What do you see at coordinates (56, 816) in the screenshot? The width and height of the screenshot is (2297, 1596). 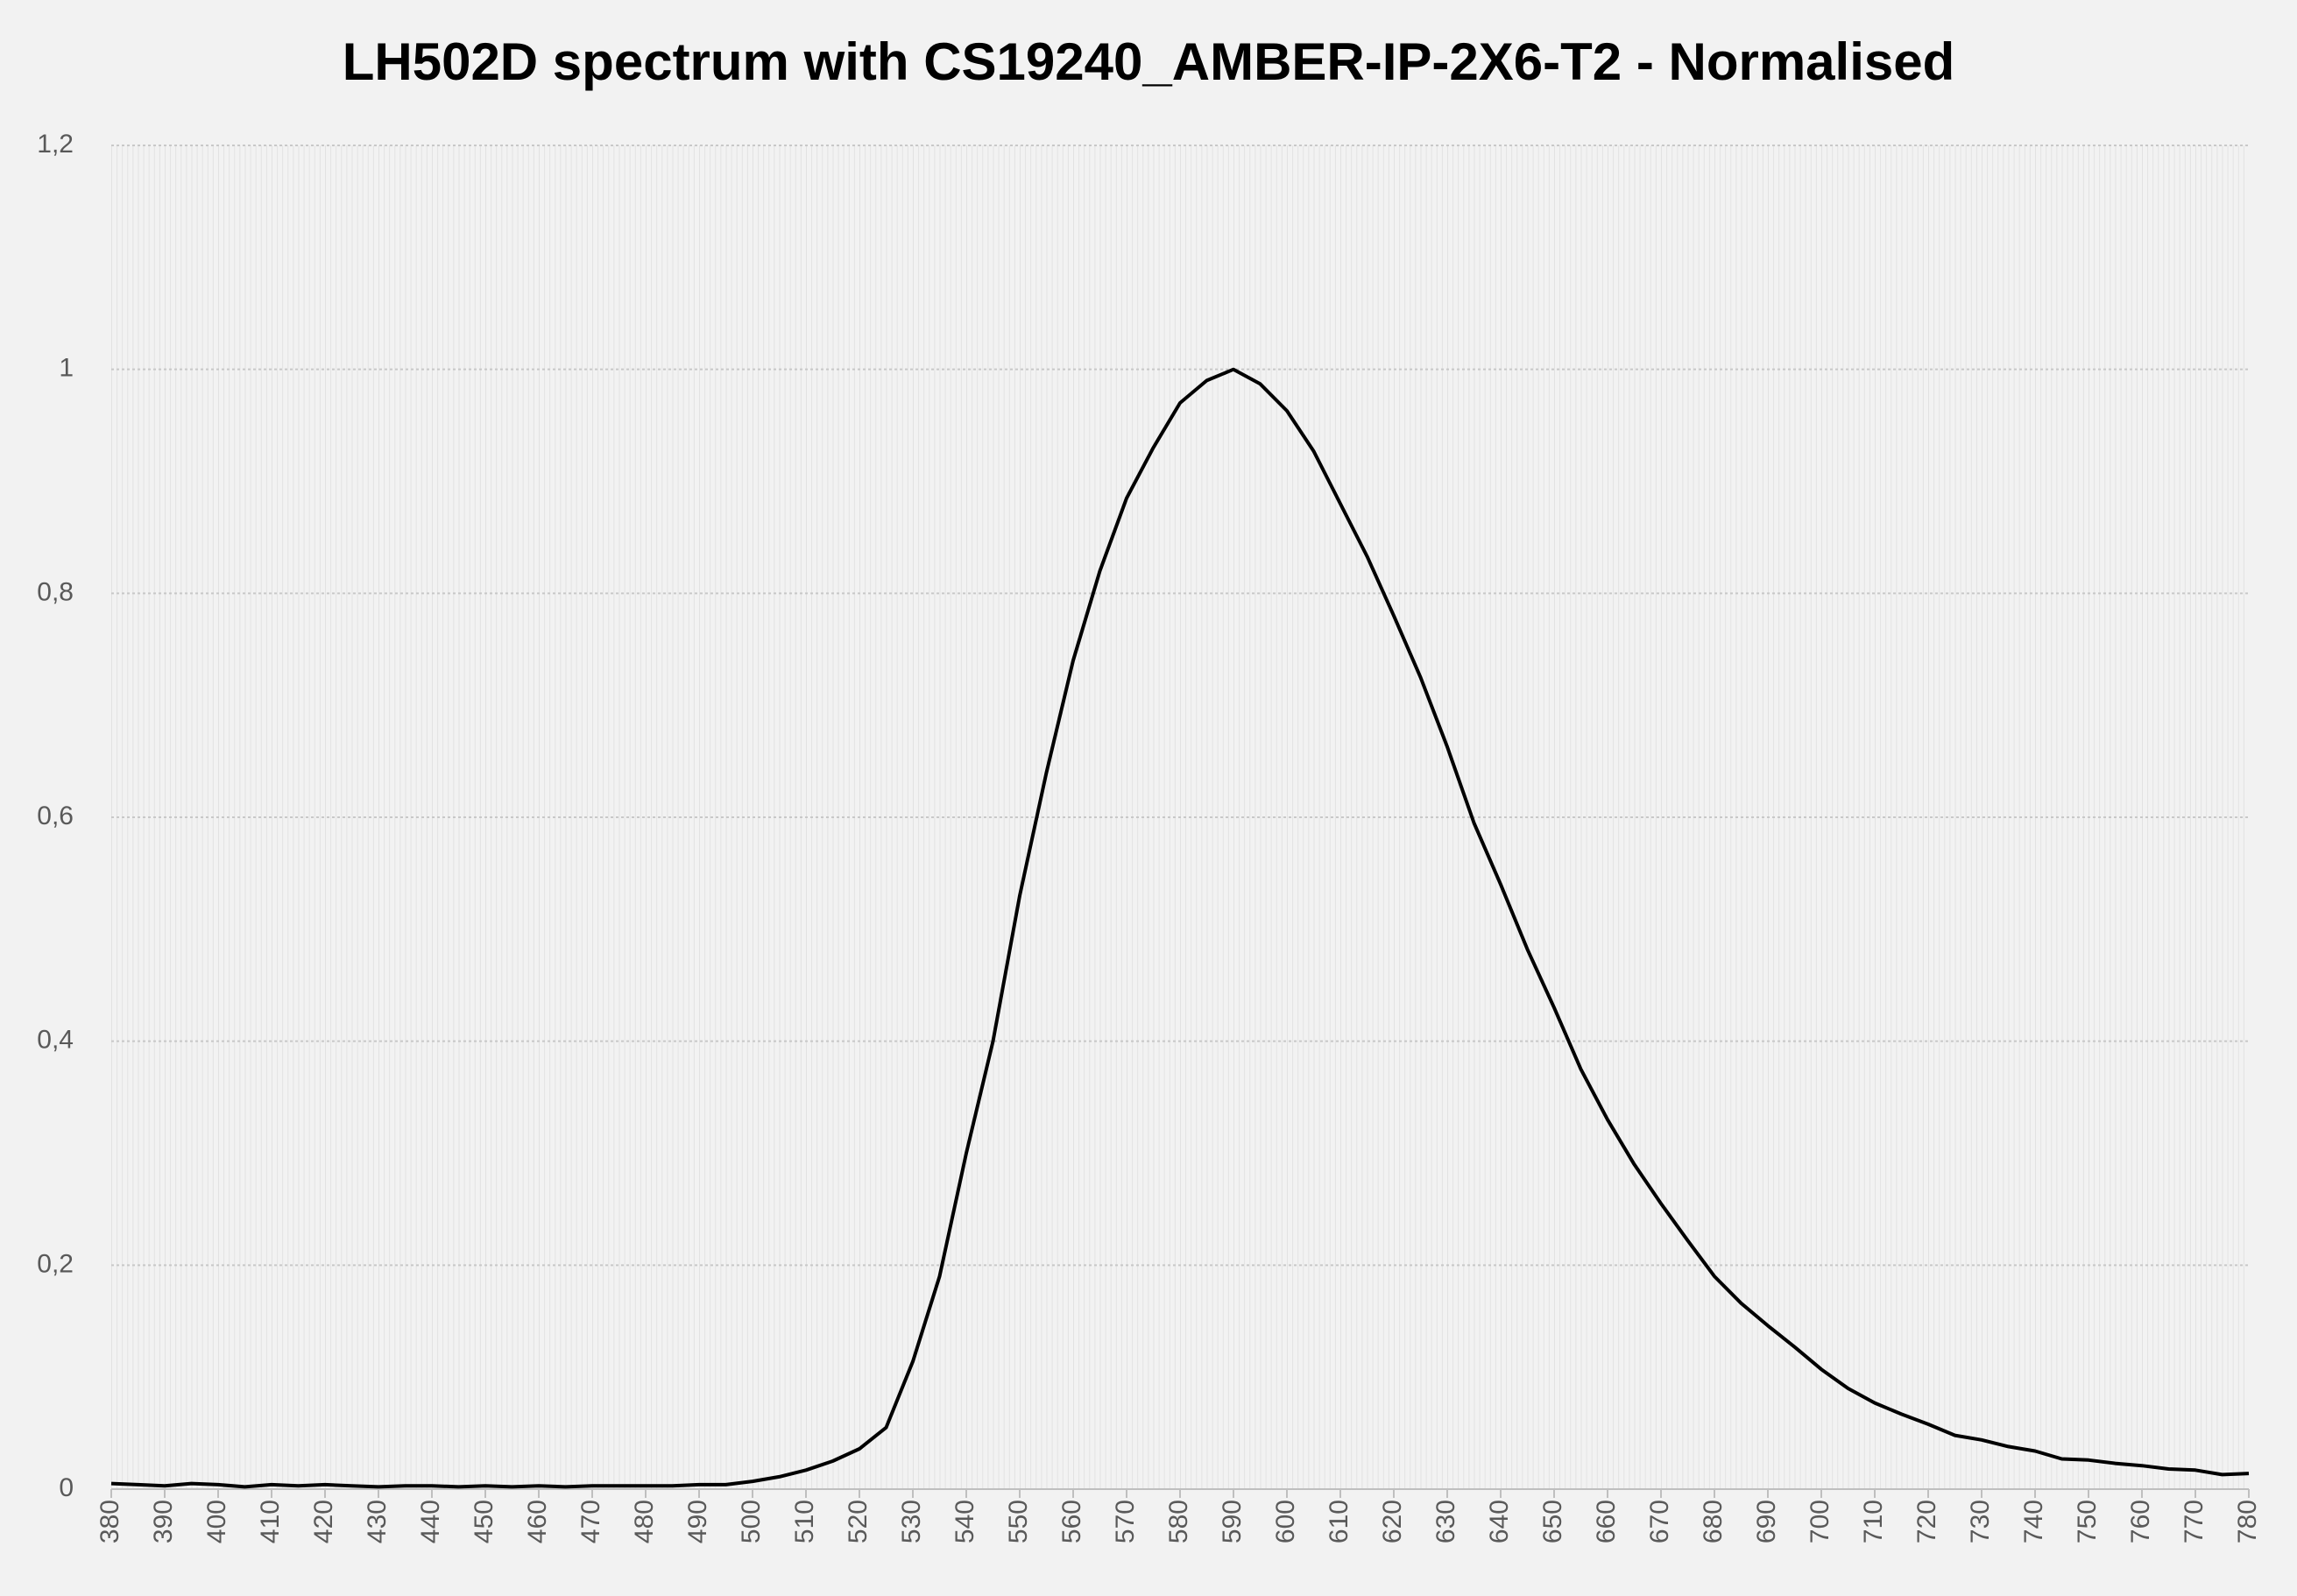 I see `y-tick-label: 0,6` at bounding box center [56, 816].